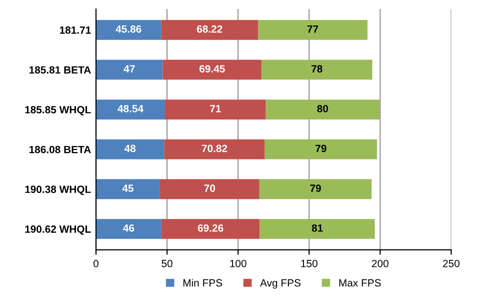 The height and width of the screenshot is (301, 480). I want to click on data-label: 69.45, so click(212, 69).